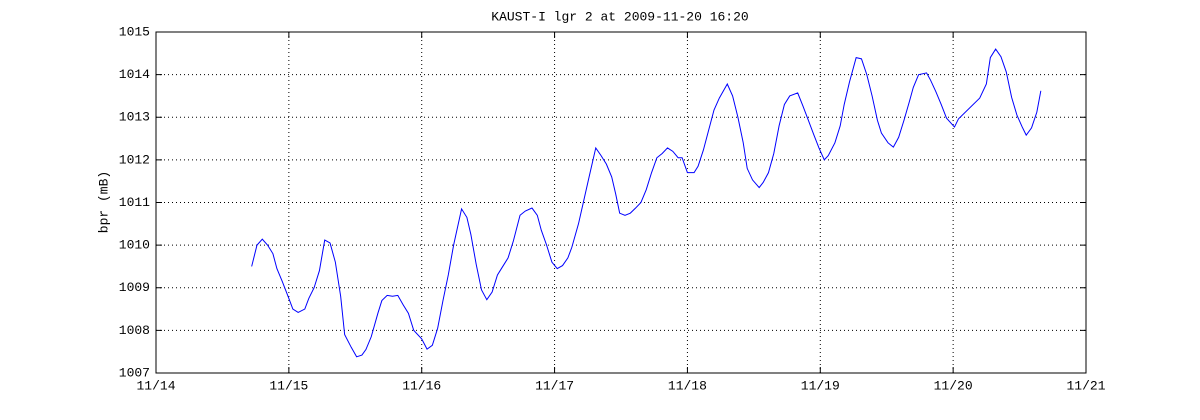 This screenshot has width=1200, height=420. What do you see at coordinates (134, 74) in the screenshot?
I see `y-tick-label: 1014` at bounding box center [134, 74].